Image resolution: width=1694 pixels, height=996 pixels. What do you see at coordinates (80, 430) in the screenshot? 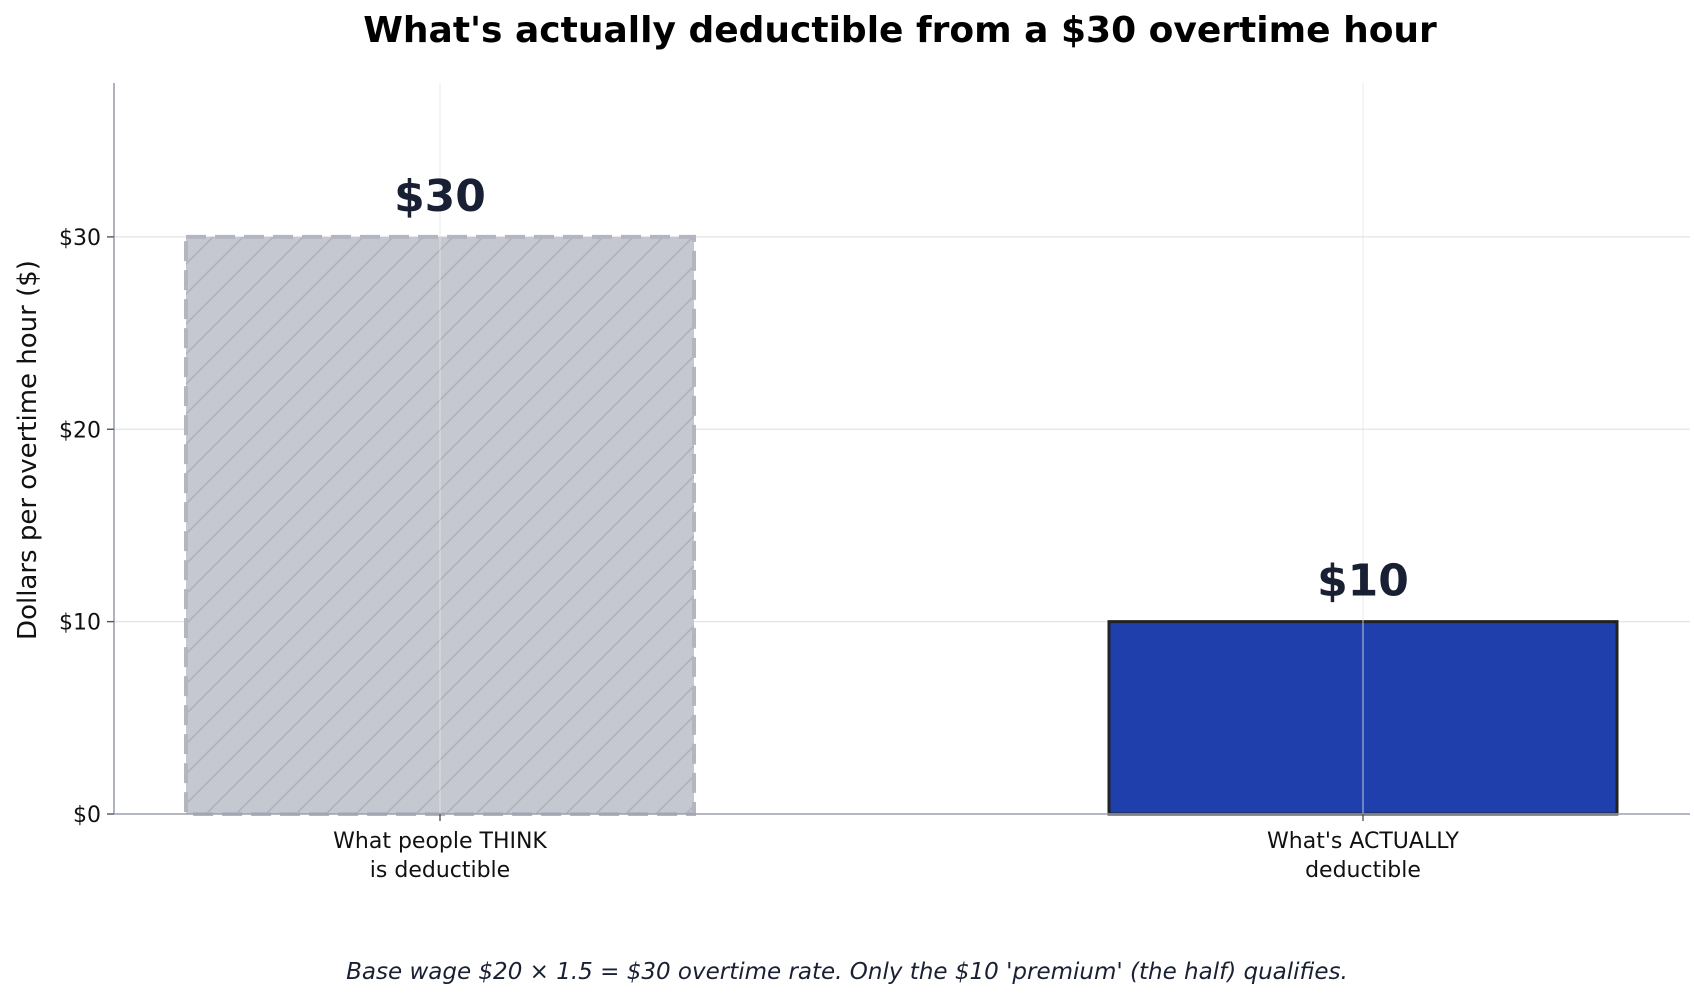
I see `y-tick-label-2: $20` at bounding box center [80, 430].